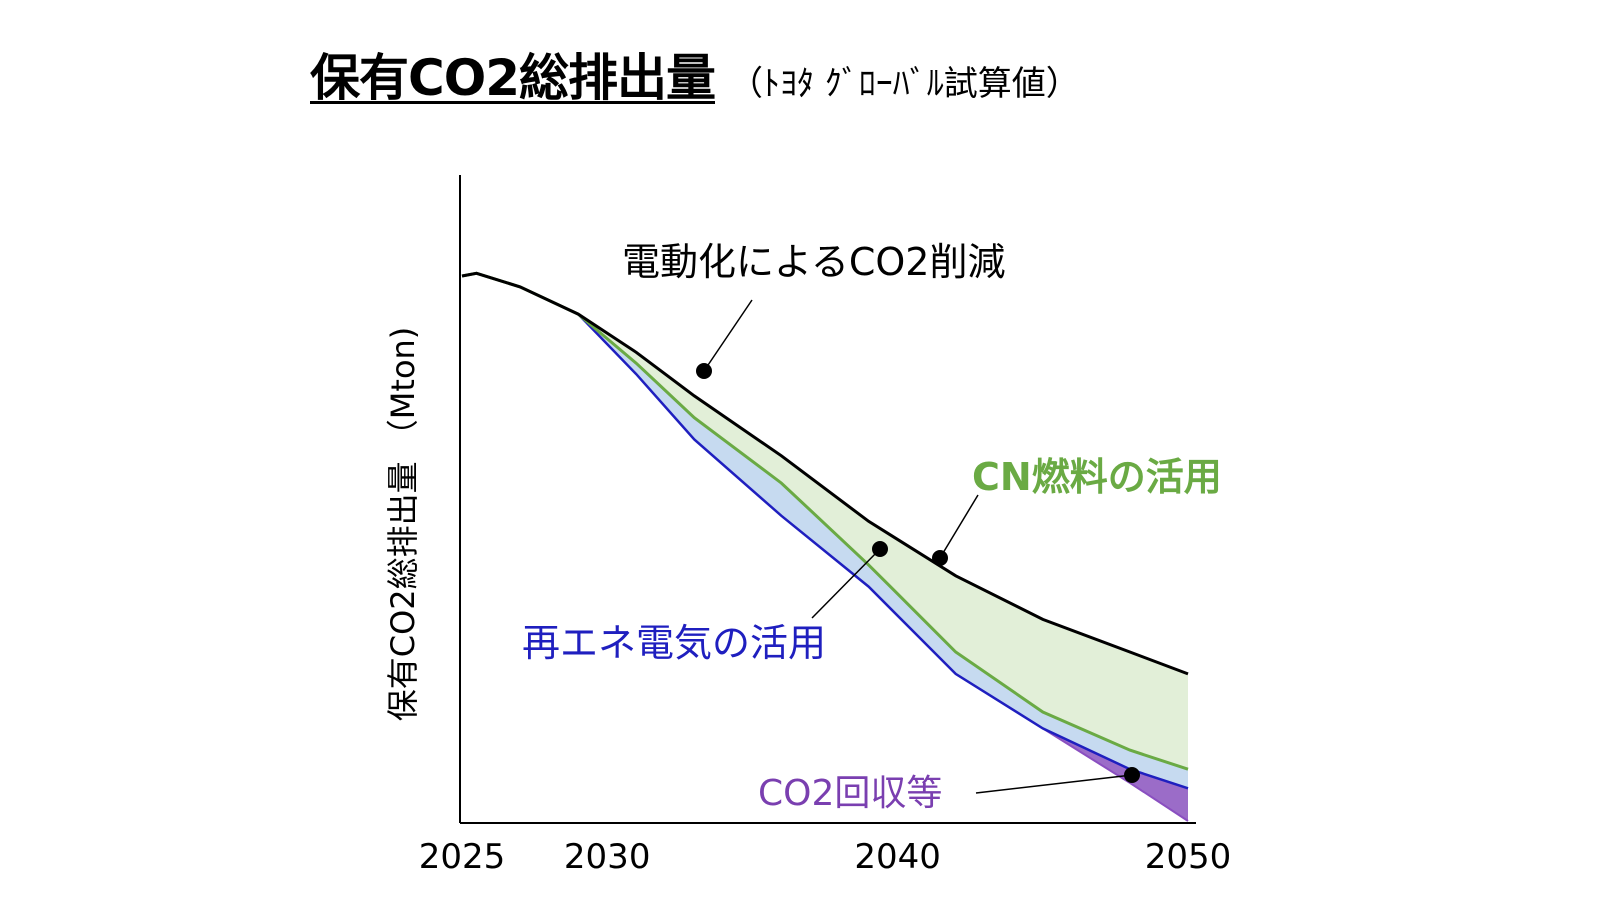 The image size is (1600, 899). What do you see at coordinates (674, 643) in the screenshot?
I see `annotation-renewable: 再エネ電気の活用` at bounding box center [674, 643].